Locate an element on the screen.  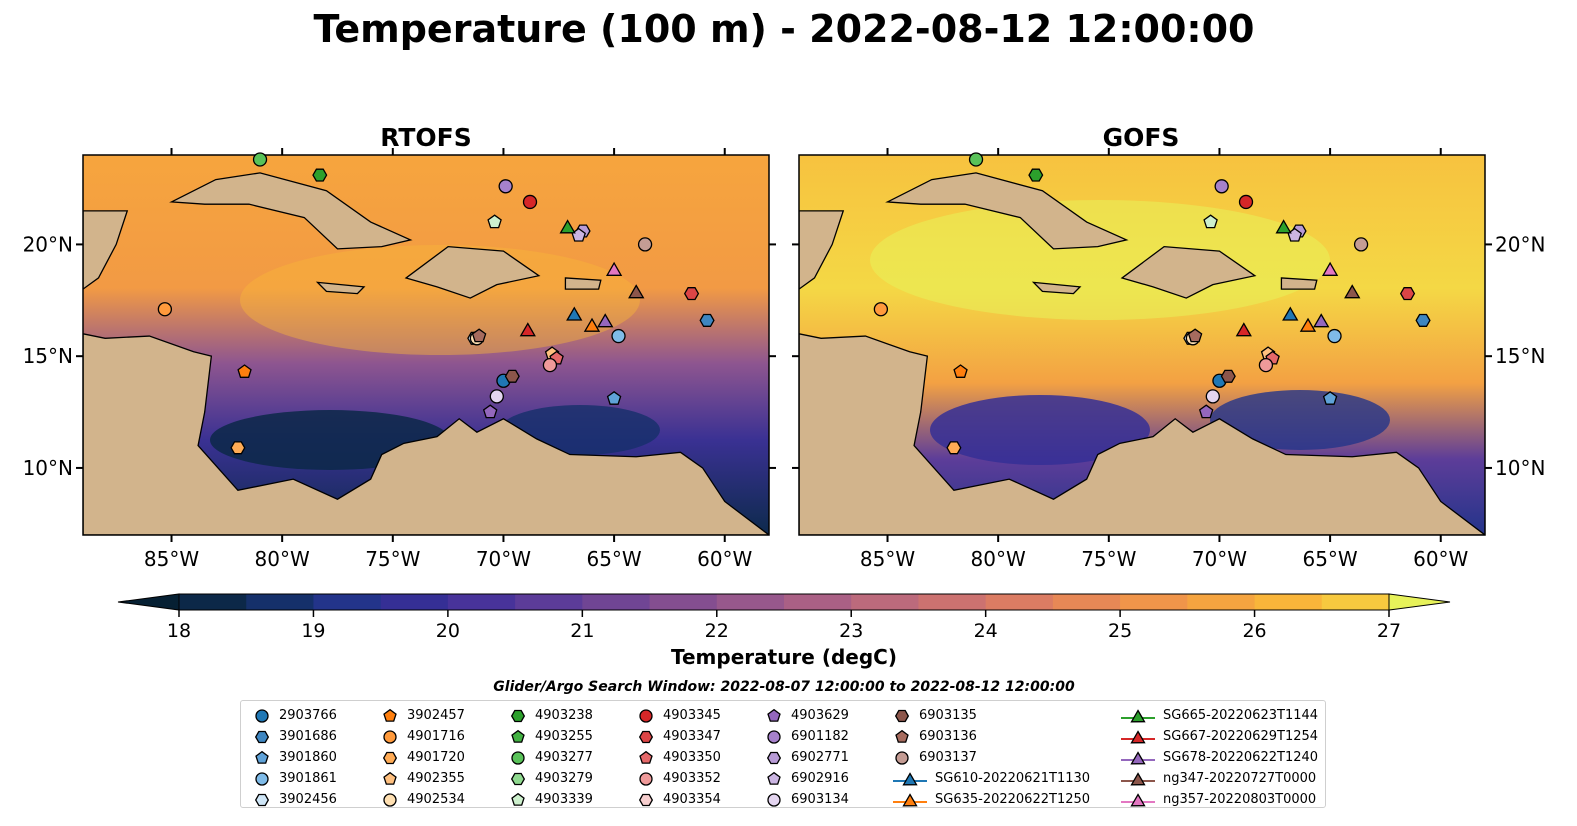
panel-title-gofs: GOFS is located at coordinates (1141, 137).